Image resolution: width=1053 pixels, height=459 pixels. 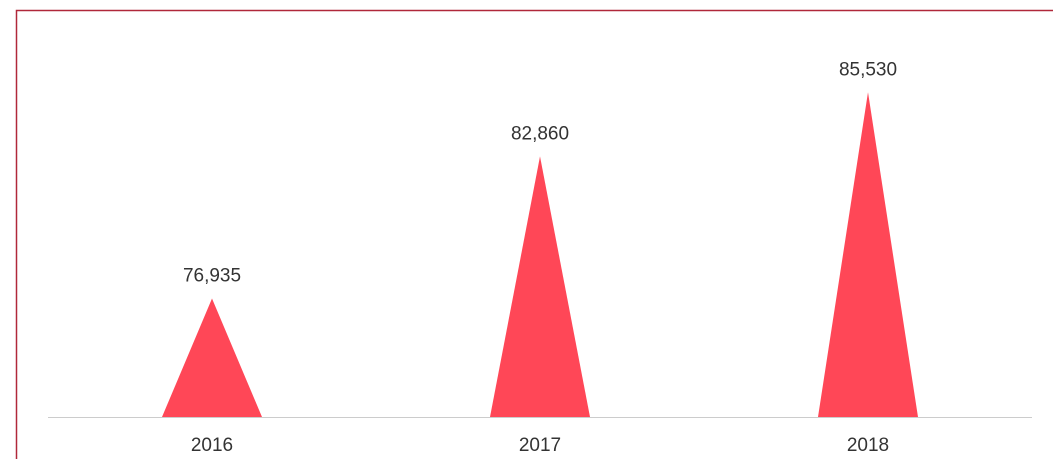 What do you see at coordinates (540, 133) in the screenshot?
I see `value-label: 82,860` at bounding box center [540, 133].